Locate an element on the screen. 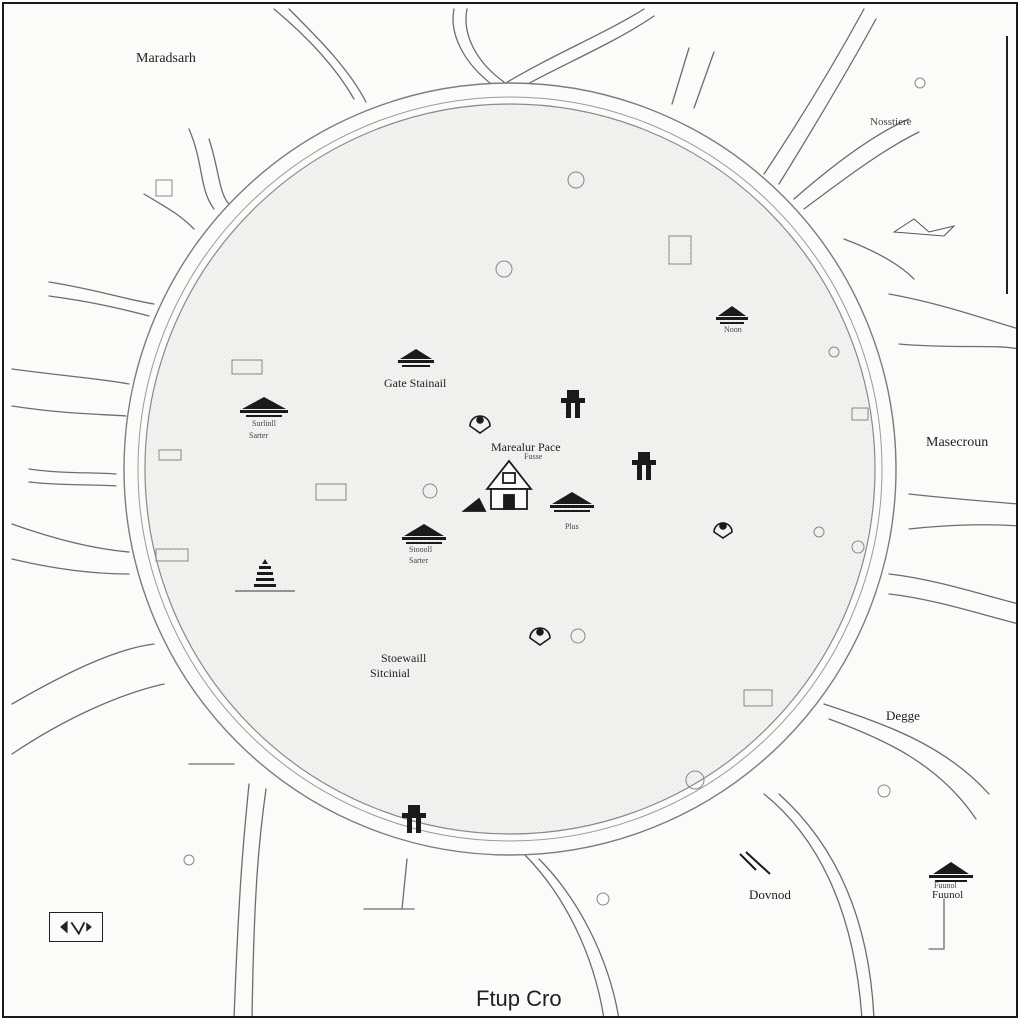  pin-icons is located at coordinates (601, 530).